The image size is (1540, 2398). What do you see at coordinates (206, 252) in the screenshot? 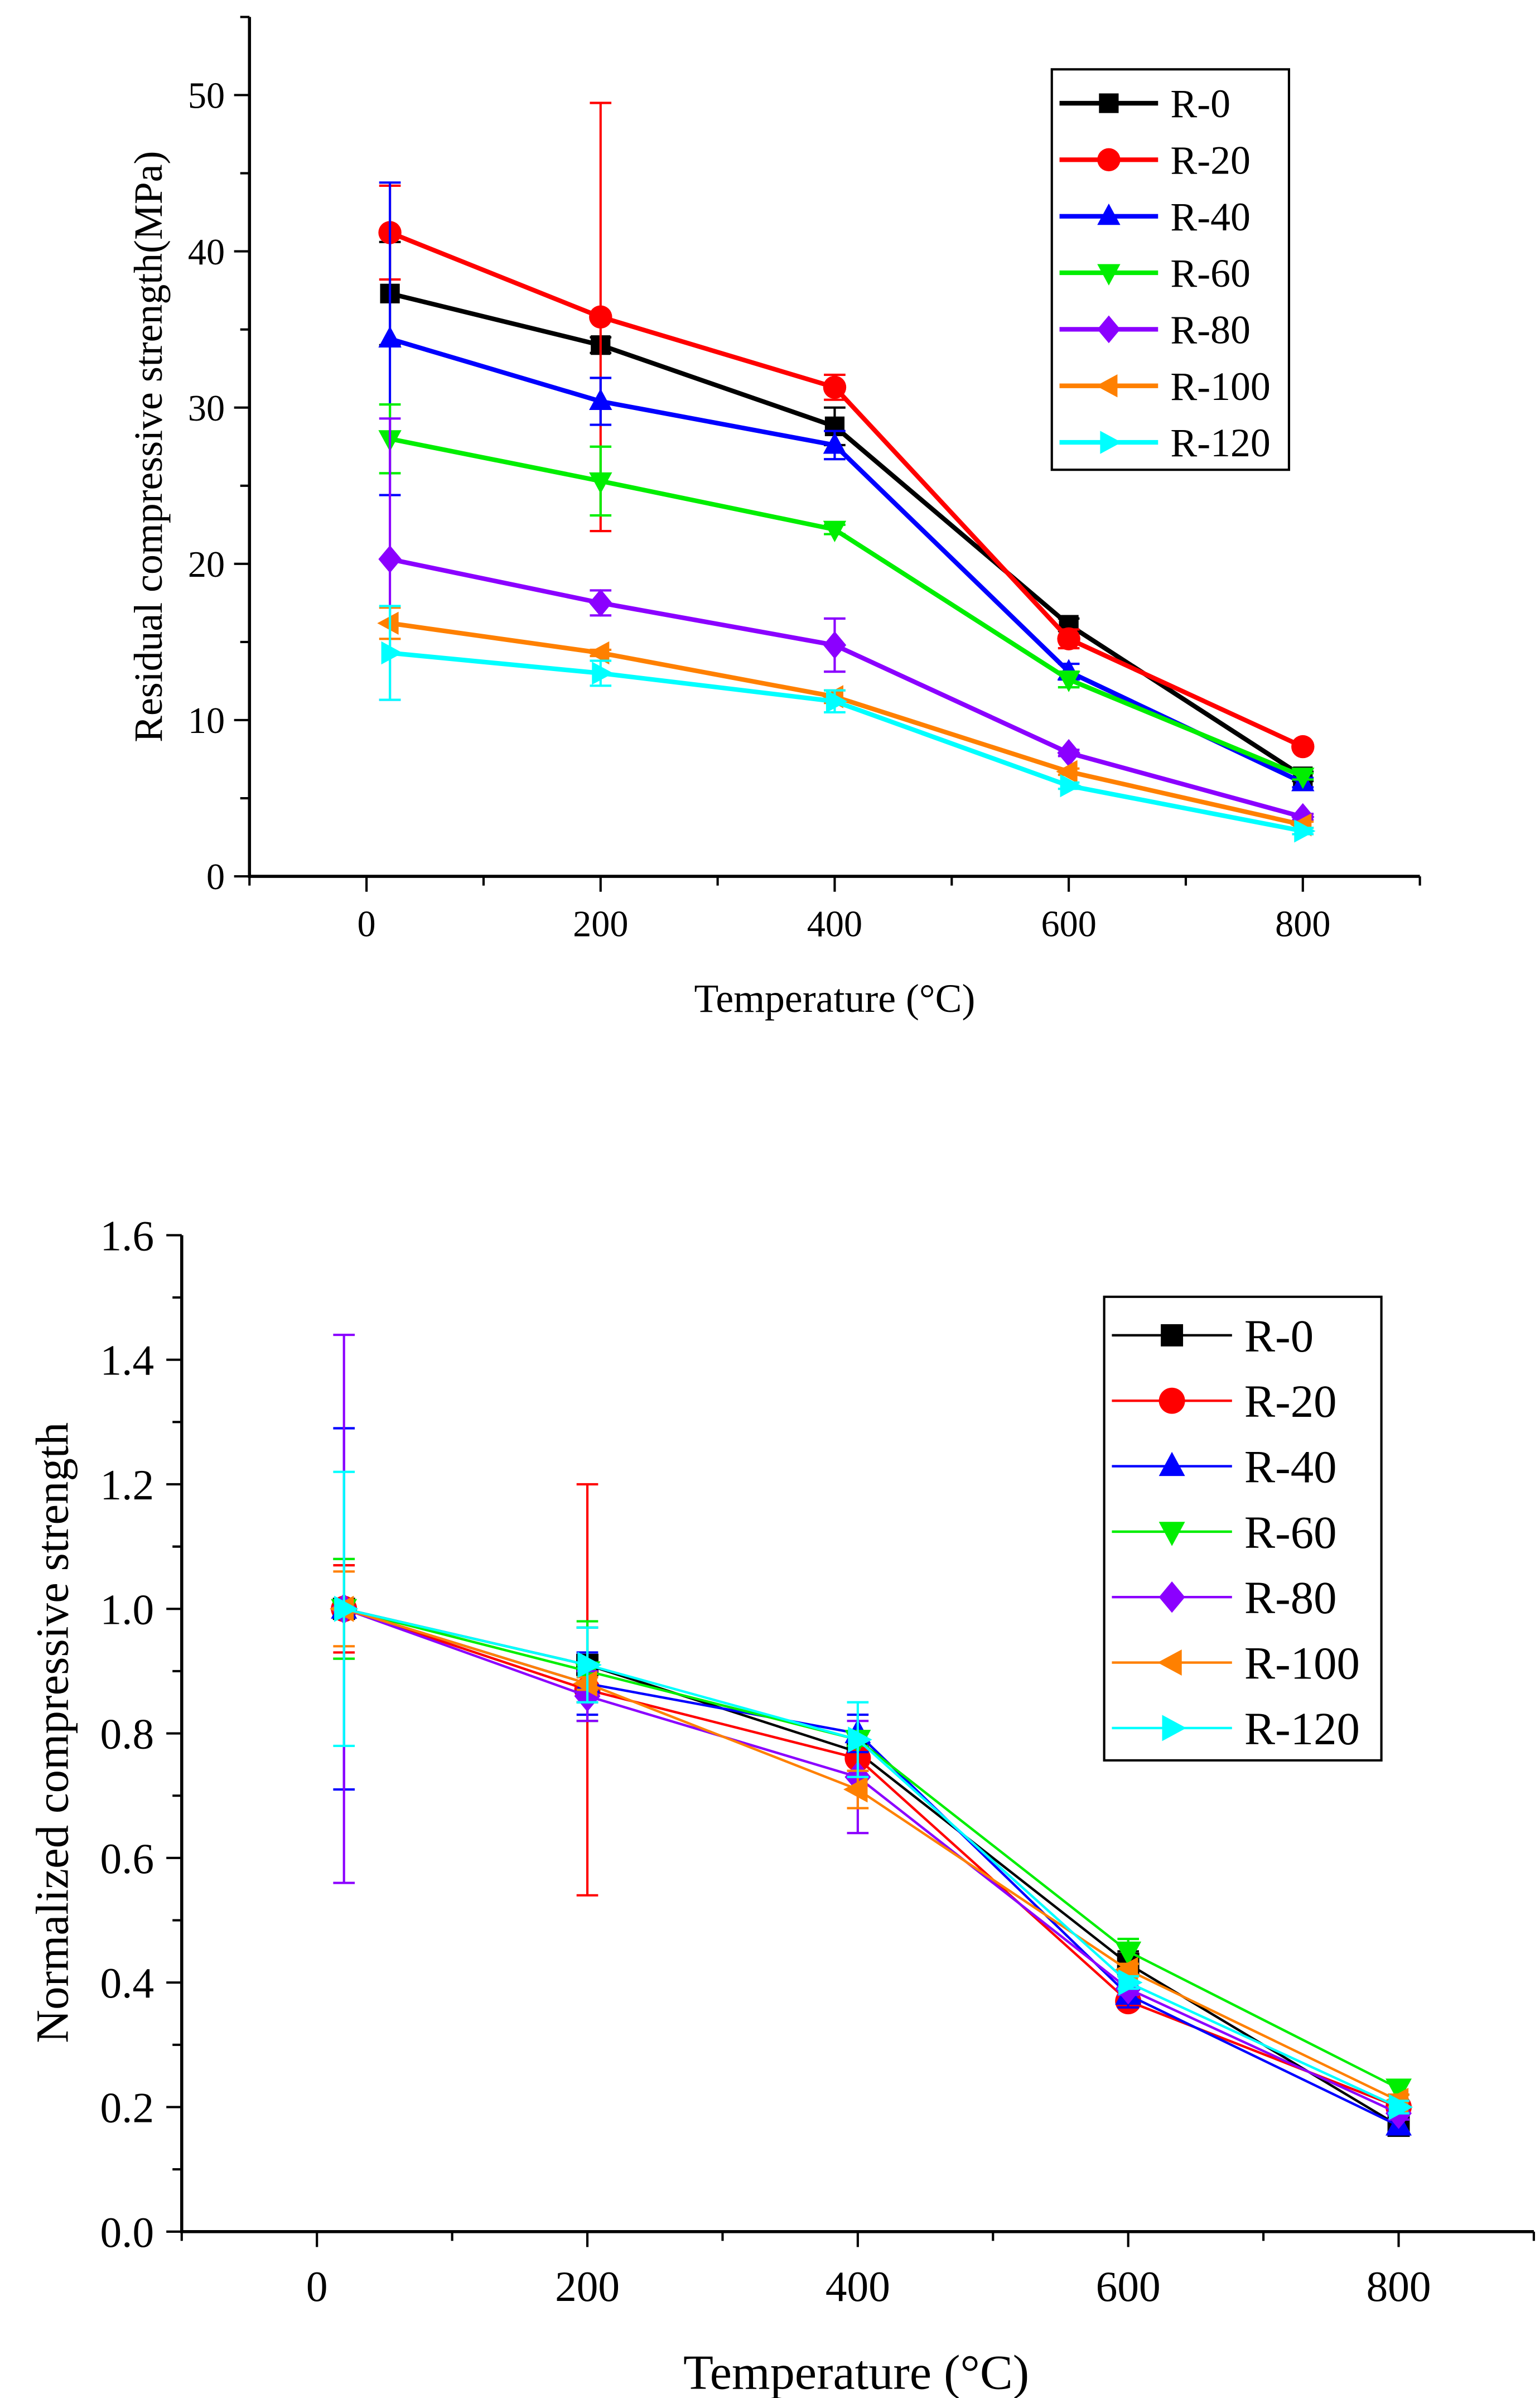
I see `y-tick-label: 40` at bounding box center [206, 252].